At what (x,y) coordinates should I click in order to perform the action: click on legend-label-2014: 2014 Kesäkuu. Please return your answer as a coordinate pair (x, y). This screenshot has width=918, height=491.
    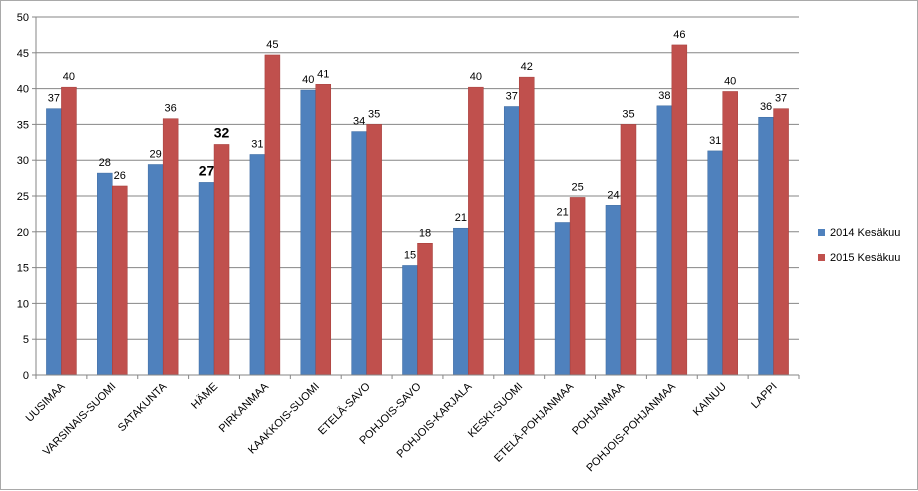
    Looking at the image, I should click on (865, 233).